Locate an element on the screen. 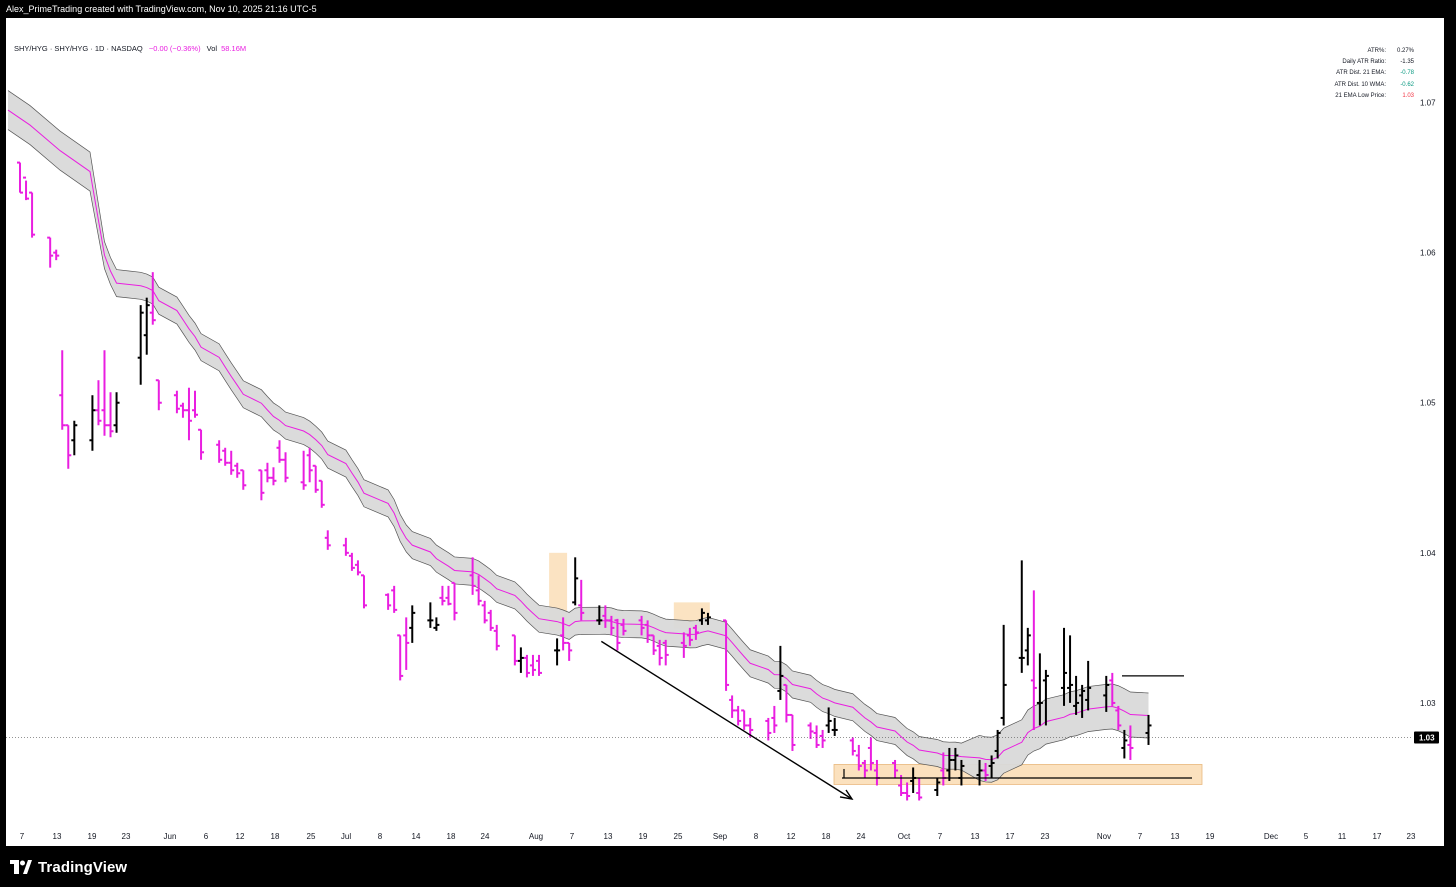 The image size is (1456, 887). stats-label: 21 EMA Low Price: is located at coordinates (1360, 95).